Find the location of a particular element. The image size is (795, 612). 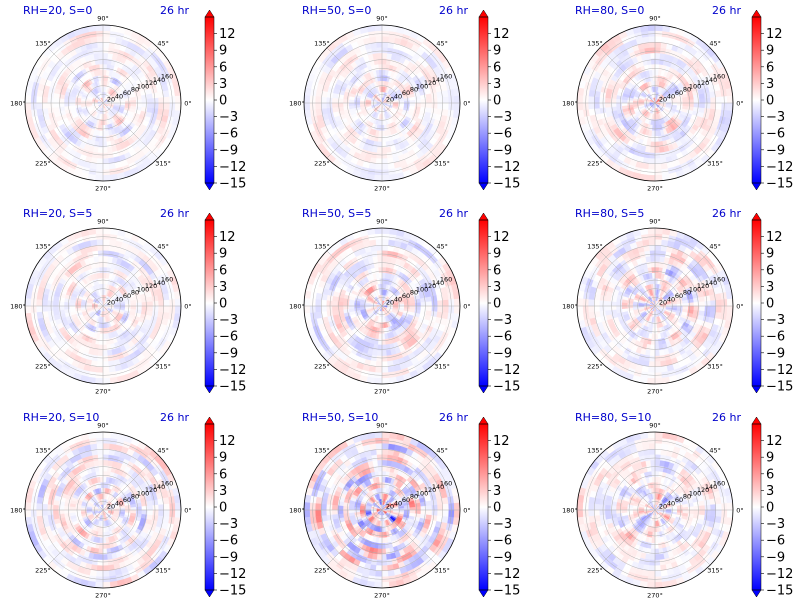

colorbar-body is located at coordinates (756, 100).